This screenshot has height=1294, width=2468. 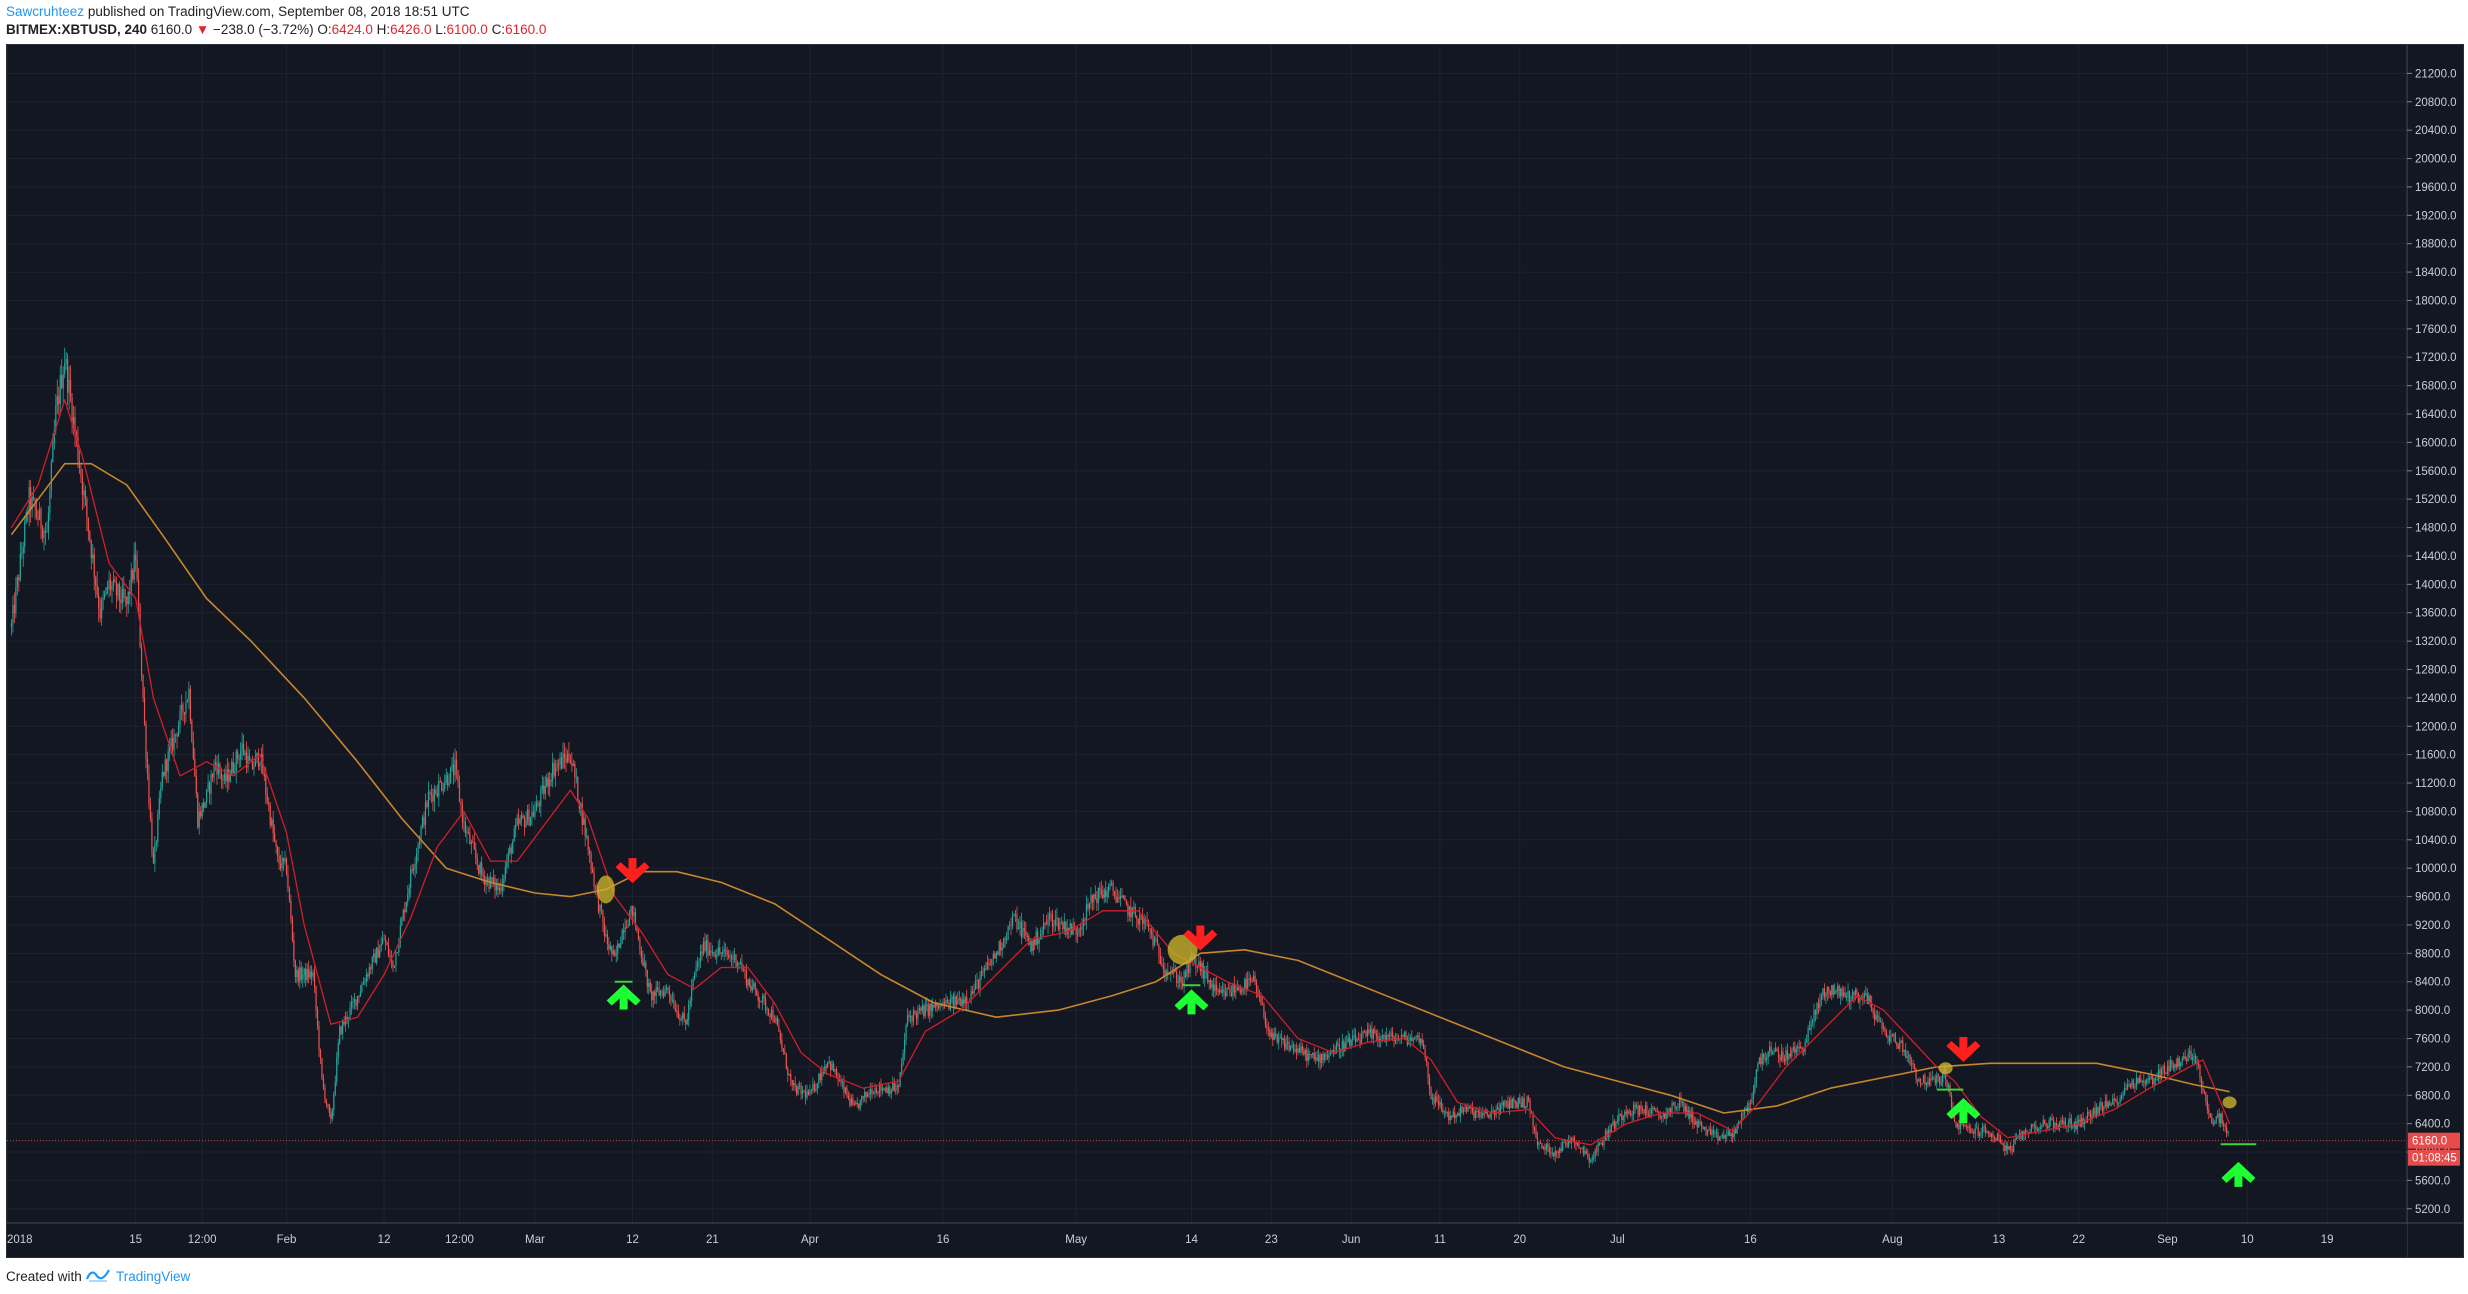 I want to click on tradingview-brand-link: TradingView, so click(x=153, y=1276).